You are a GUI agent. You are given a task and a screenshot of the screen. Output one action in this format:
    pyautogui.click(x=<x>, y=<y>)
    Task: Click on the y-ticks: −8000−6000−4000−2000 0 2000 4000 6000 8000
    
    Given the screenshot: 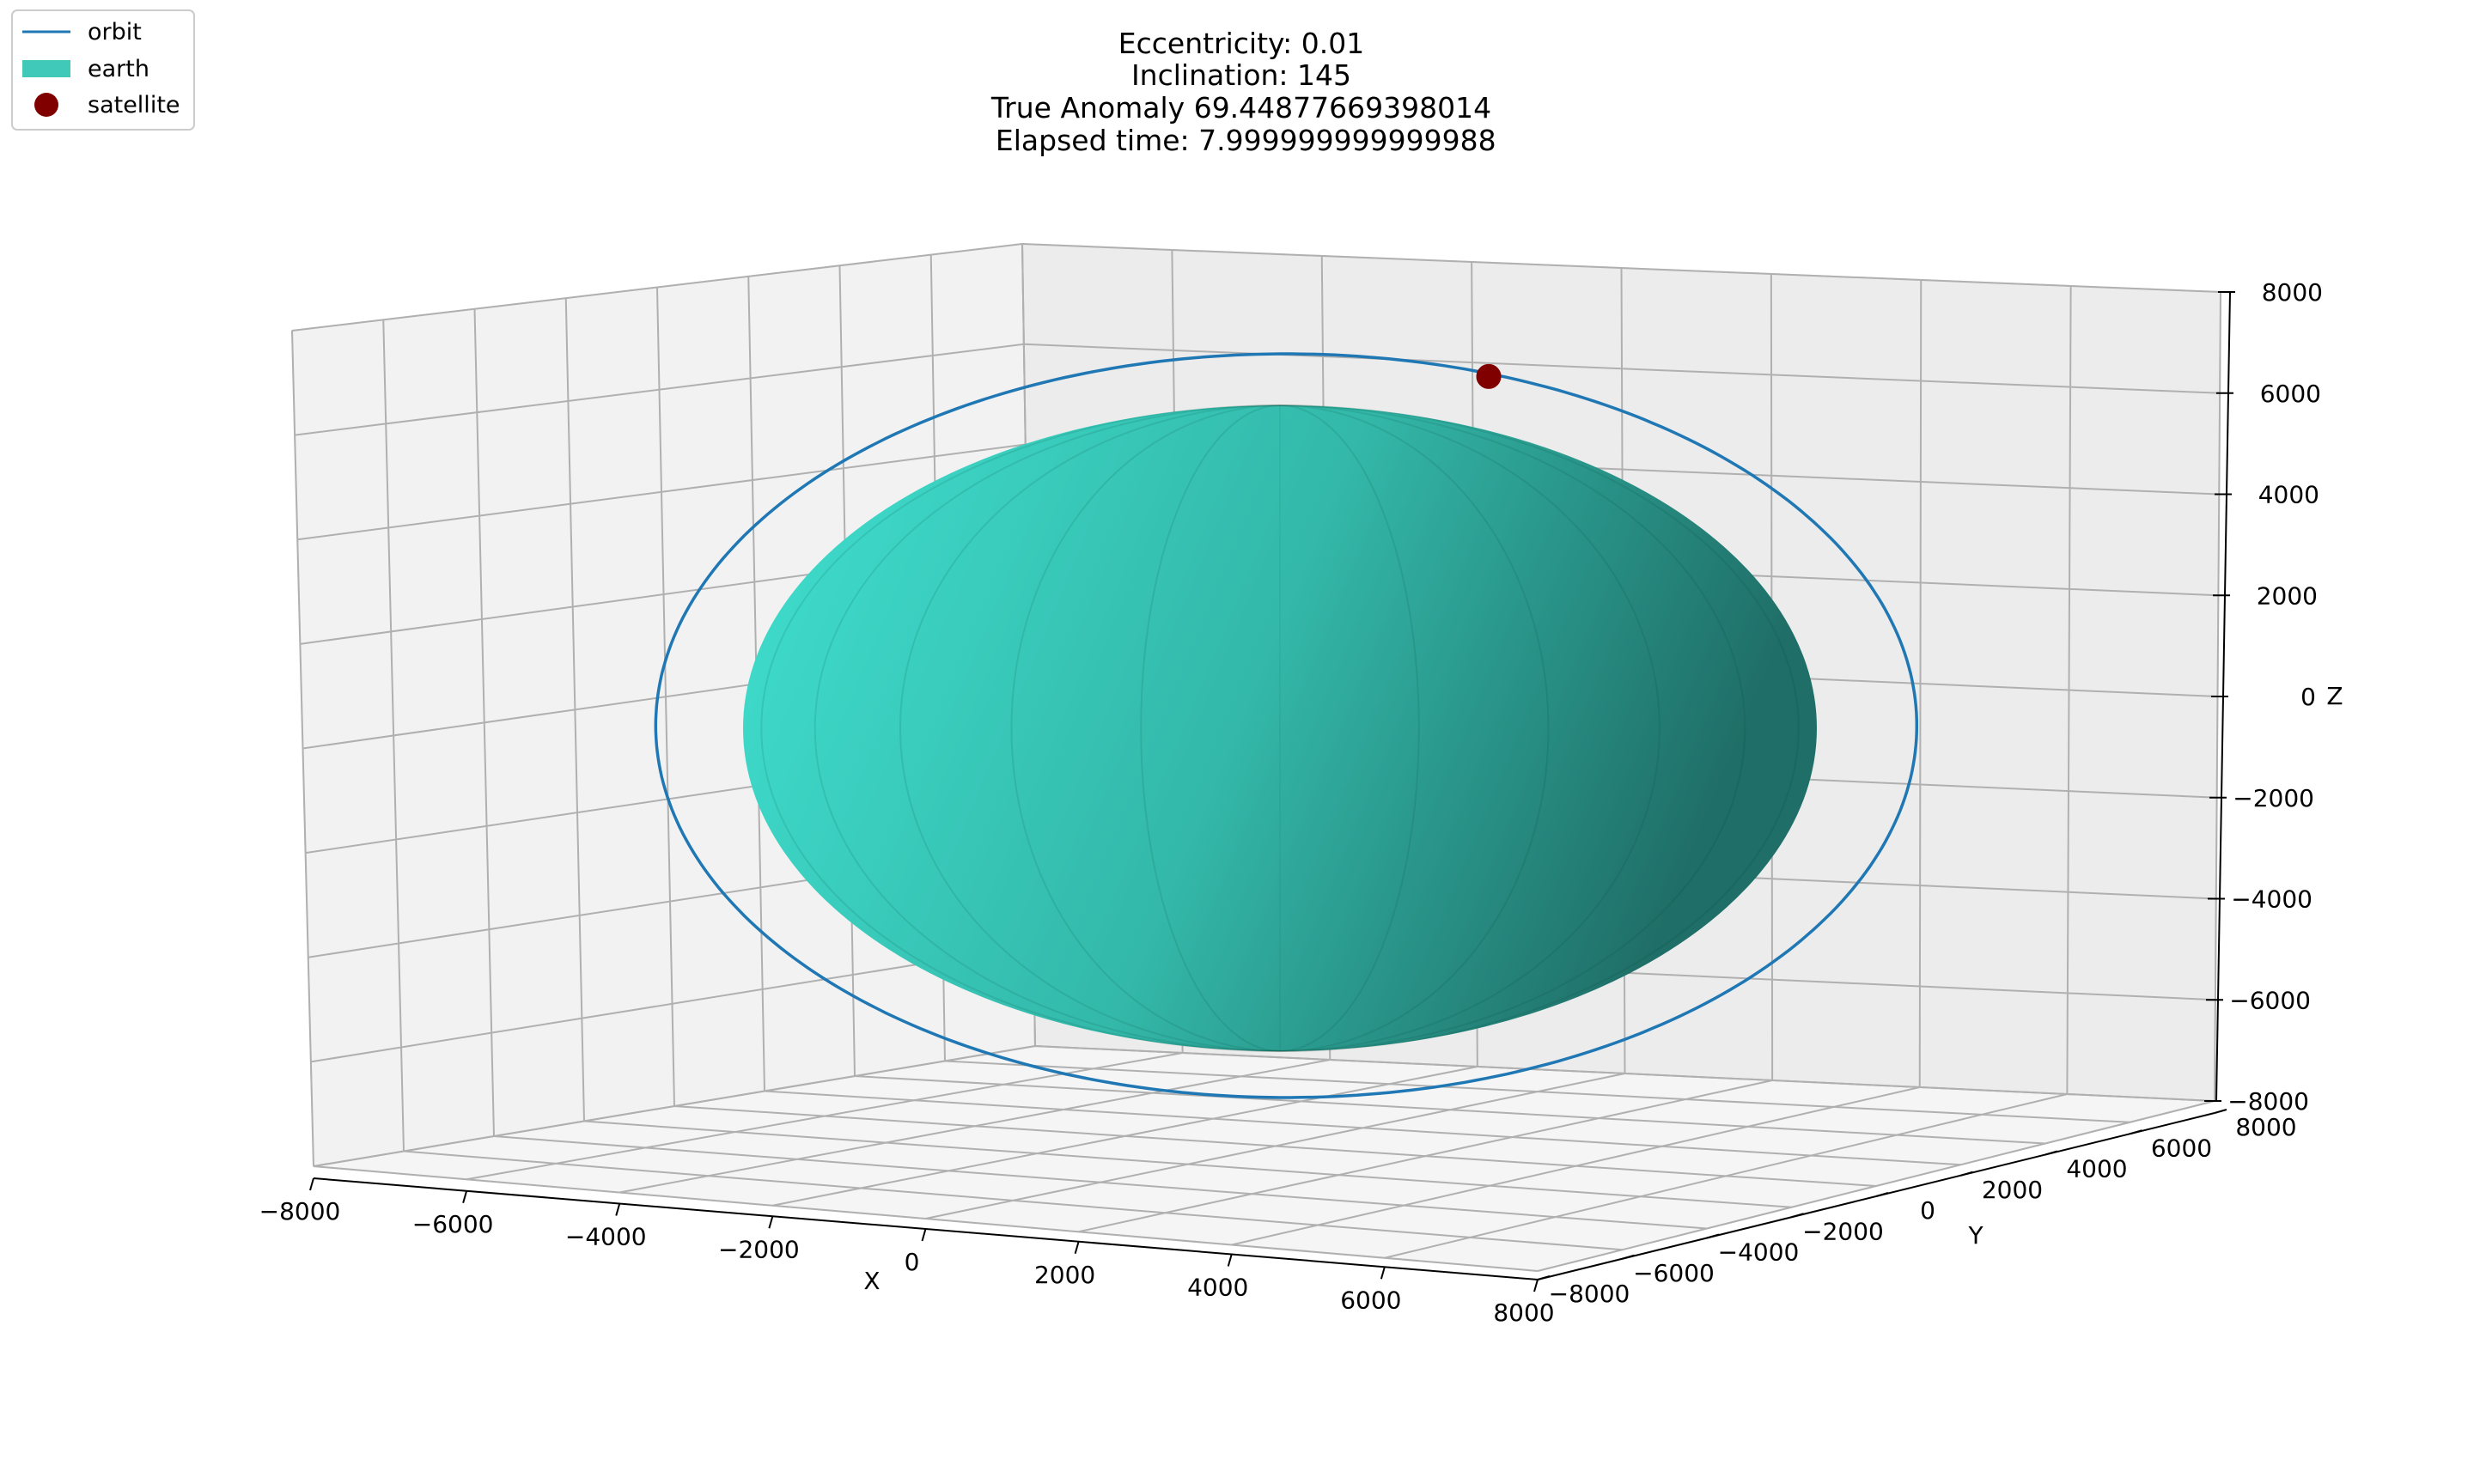 What is the action you would take?
    pyautogui.click(x=1917, y=1208)
    